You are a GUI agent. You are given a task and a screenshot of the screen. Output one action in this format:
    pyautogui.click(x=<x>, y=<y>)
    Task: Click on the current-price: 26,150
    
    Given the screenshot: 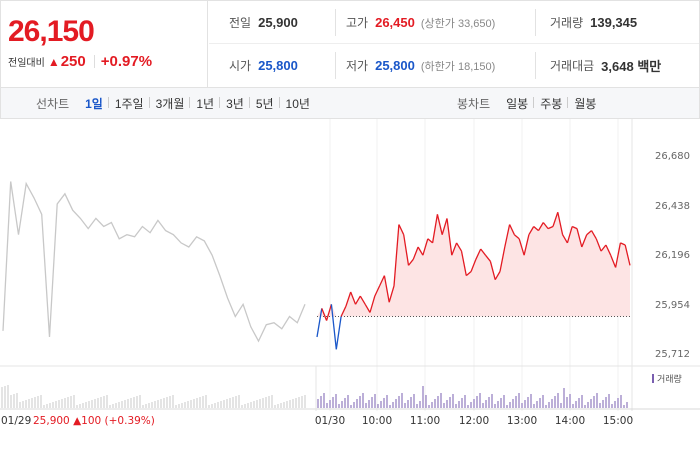 What is the action you would take?
    pyautogui.click(x=51, y=31)
    